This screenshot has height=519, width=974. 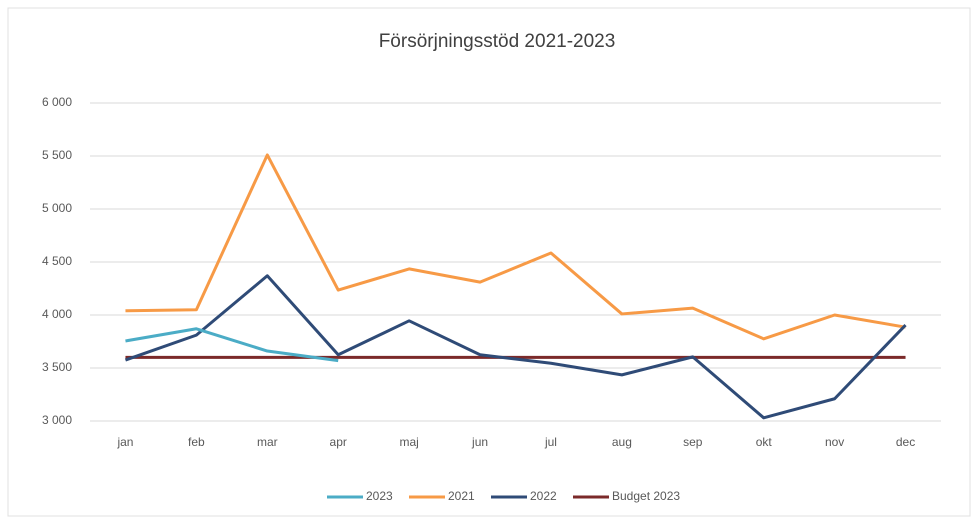 I want to click on y-tick-label: 5 500, so click(x=57, y=155).